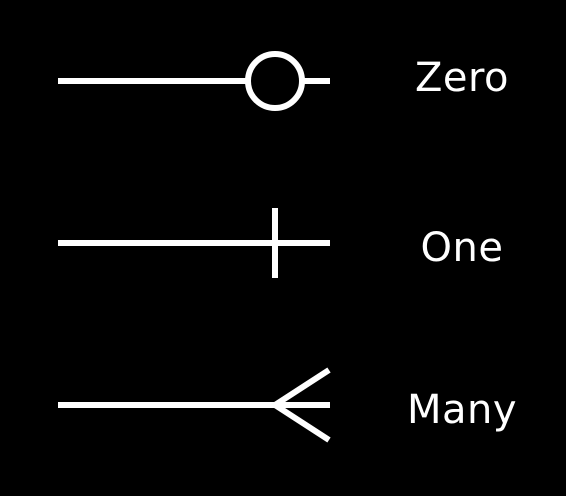 This screenshot has width=566, height=496. I want to click on zero-label: Zero, so click(462, 78).